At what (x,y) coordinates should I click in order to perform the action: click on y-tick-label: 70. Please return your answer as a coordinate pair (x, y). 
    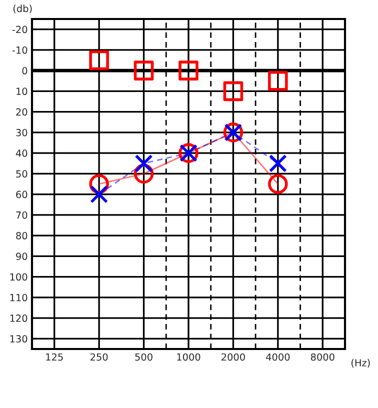
    Looking at the image, I should click on (22, 215).